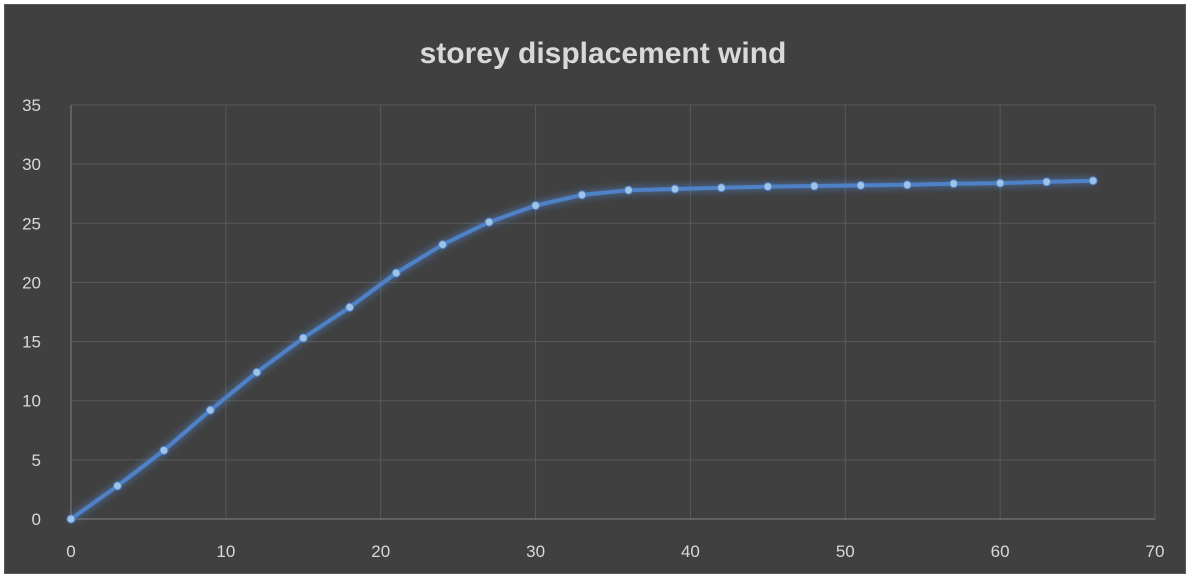 The width and height of the screenshot is (1191, 578). Describe the element at coordinates (31, 164) in the screenshot. I see `y-tick-label: 30` at that location.